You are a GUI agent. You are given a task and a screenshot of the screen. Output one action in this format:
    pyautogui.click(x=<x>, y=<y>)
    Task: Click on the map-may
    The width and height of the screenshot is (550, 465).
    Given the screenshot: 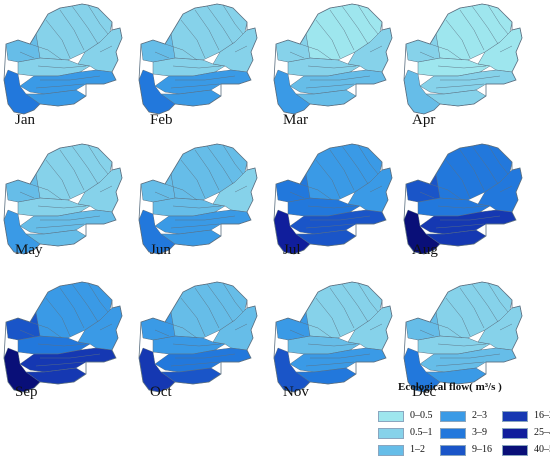 What is the action you would take?
    pyautogui.click(x=63, y=199)
    